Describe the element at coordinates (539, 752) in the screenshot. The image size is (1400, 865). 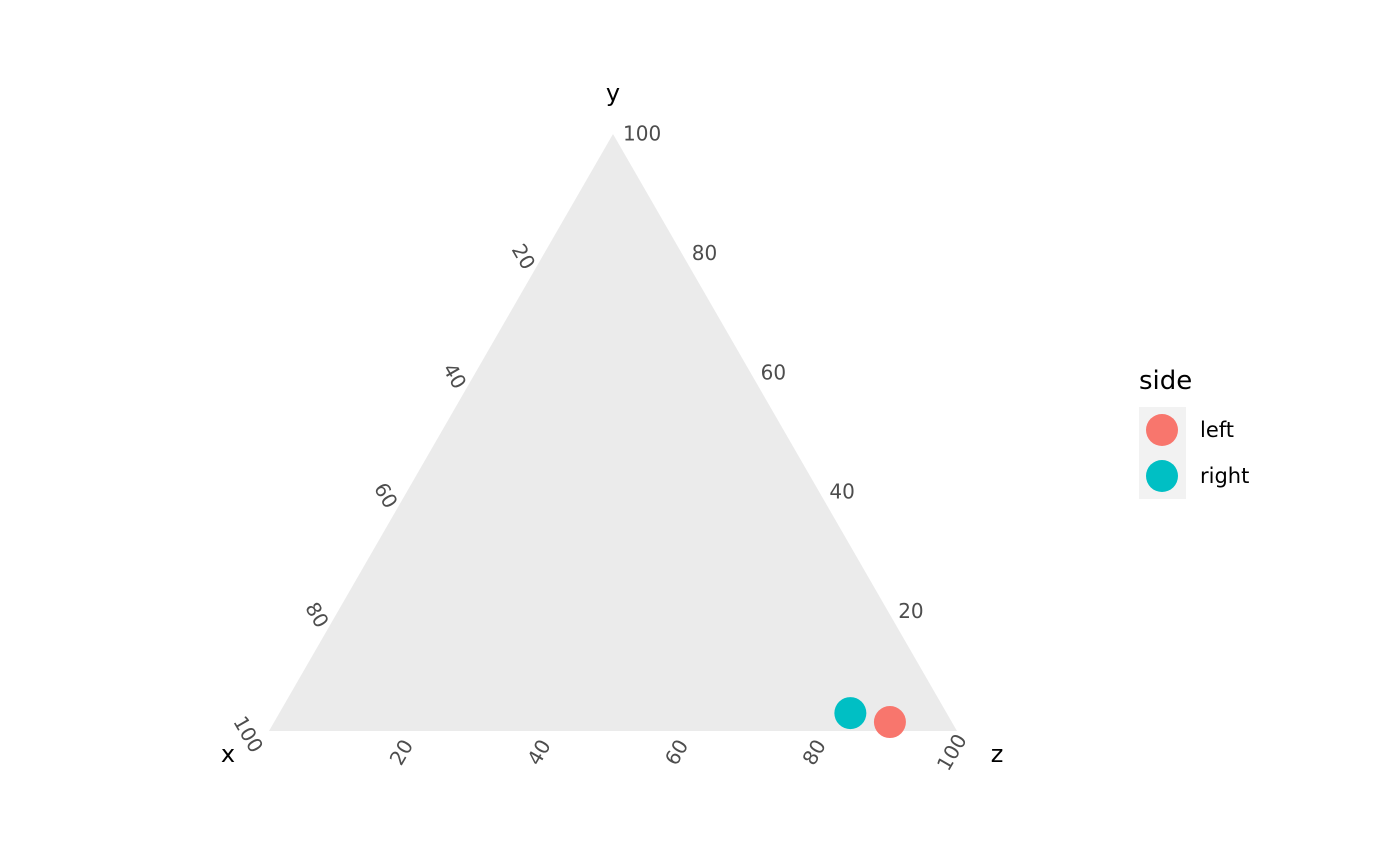
I see `tick-label-z: 40` at that location.